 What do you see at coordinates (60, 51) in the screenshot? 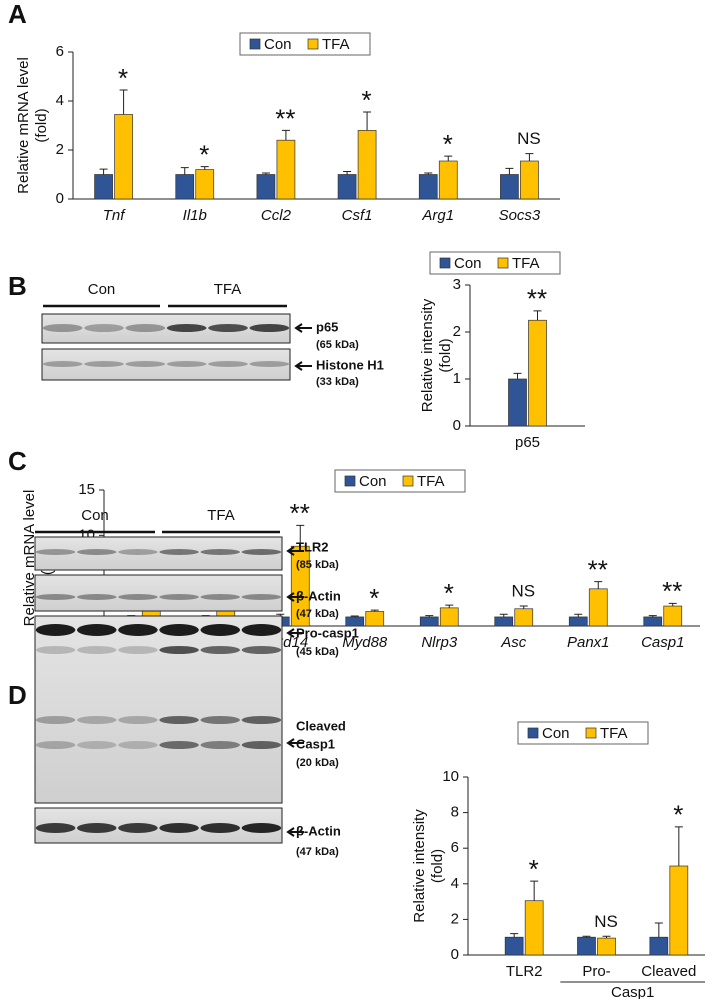
I see `y-tick-label: 6` at bounding box center [60, 51].